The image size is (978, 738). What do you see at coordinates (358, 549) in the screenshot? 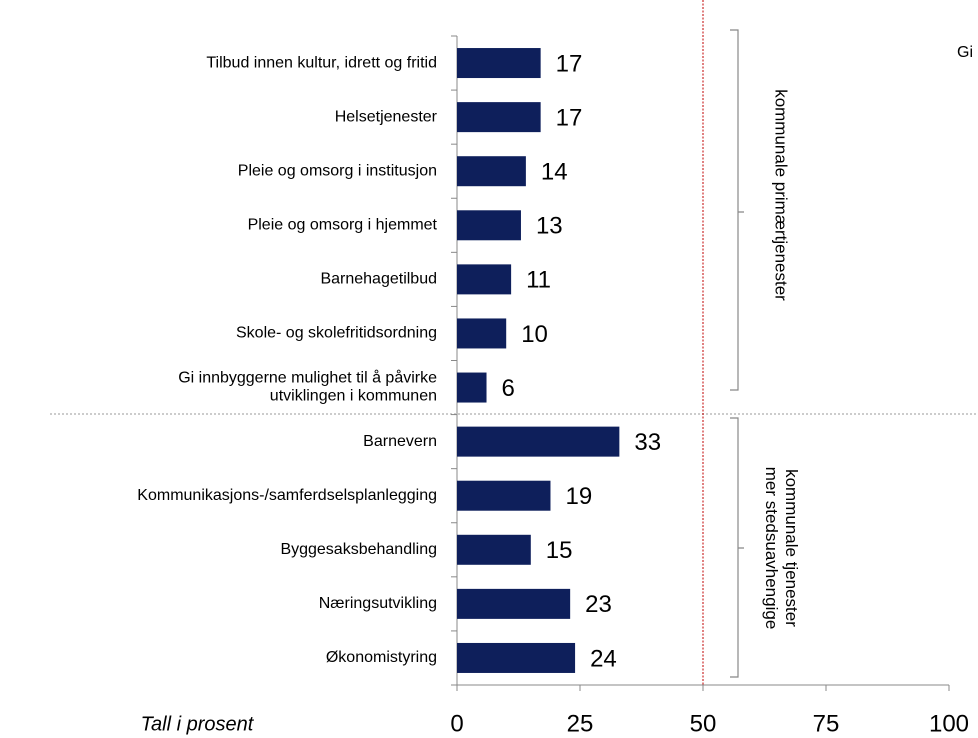
I see `category-label: Byggesaksbehandling` at bounding box center [358, 549].